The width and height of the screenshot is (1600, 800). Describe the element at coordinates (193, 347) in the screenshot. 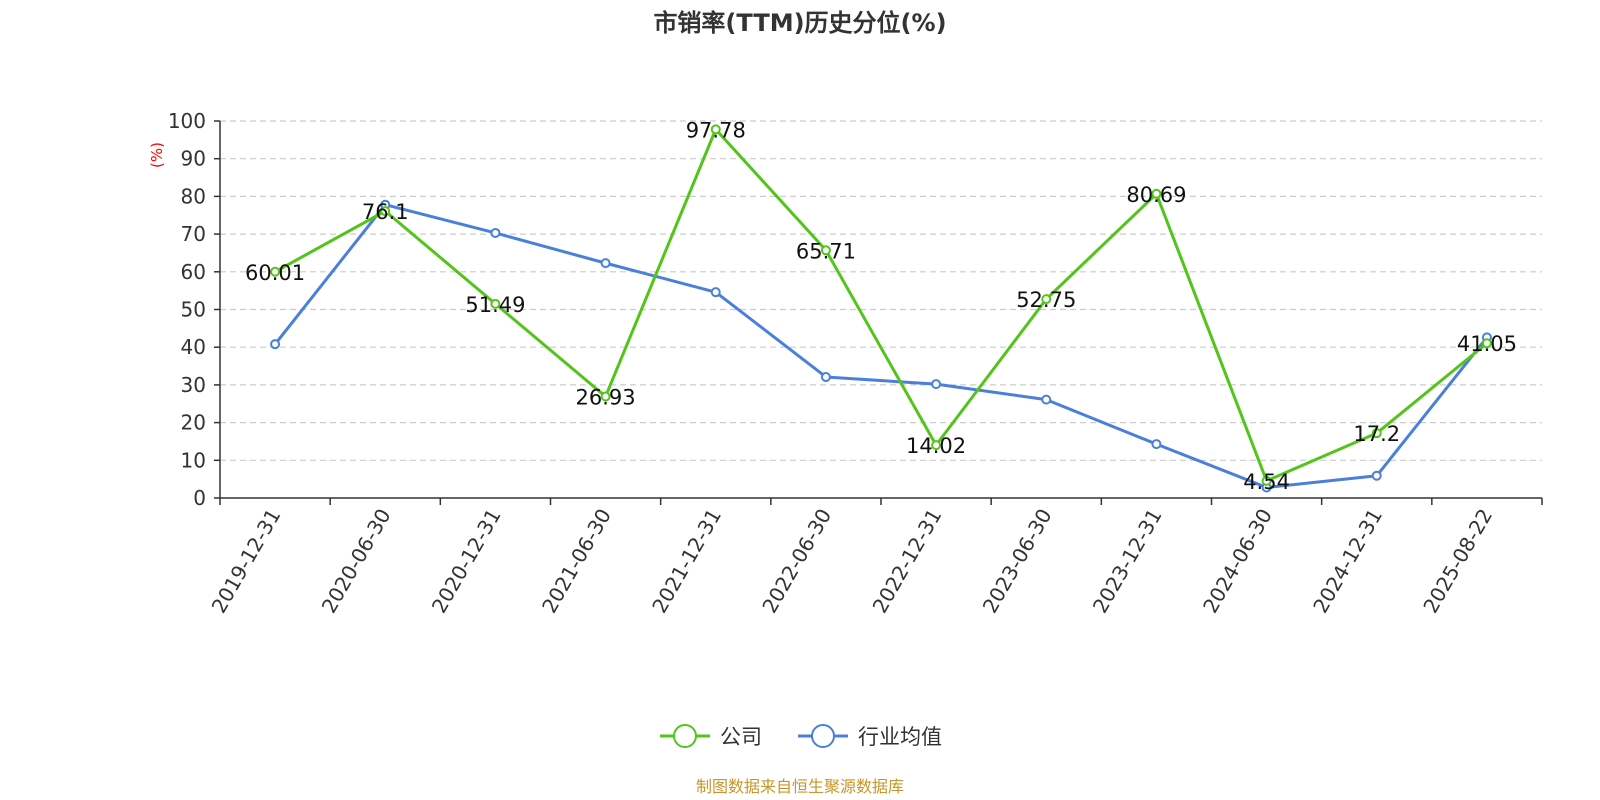

I see `y-tick-label: 40` at that location.